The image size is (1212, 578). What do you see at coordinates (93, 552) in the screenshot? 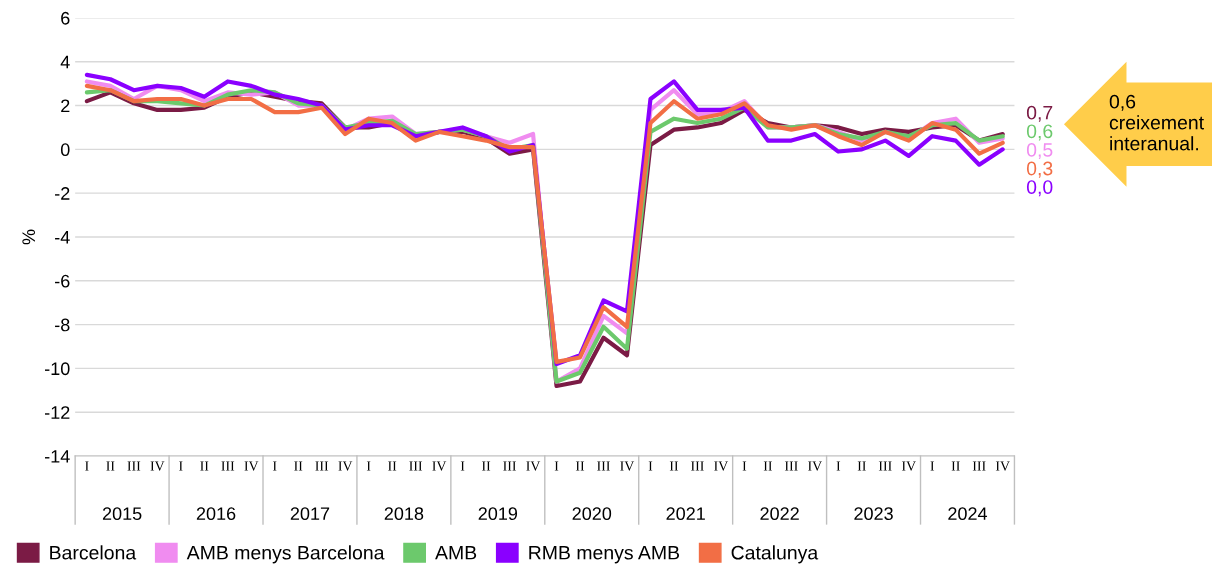
I see `legend-label: Barcelona` at bounding box center [93, 552].